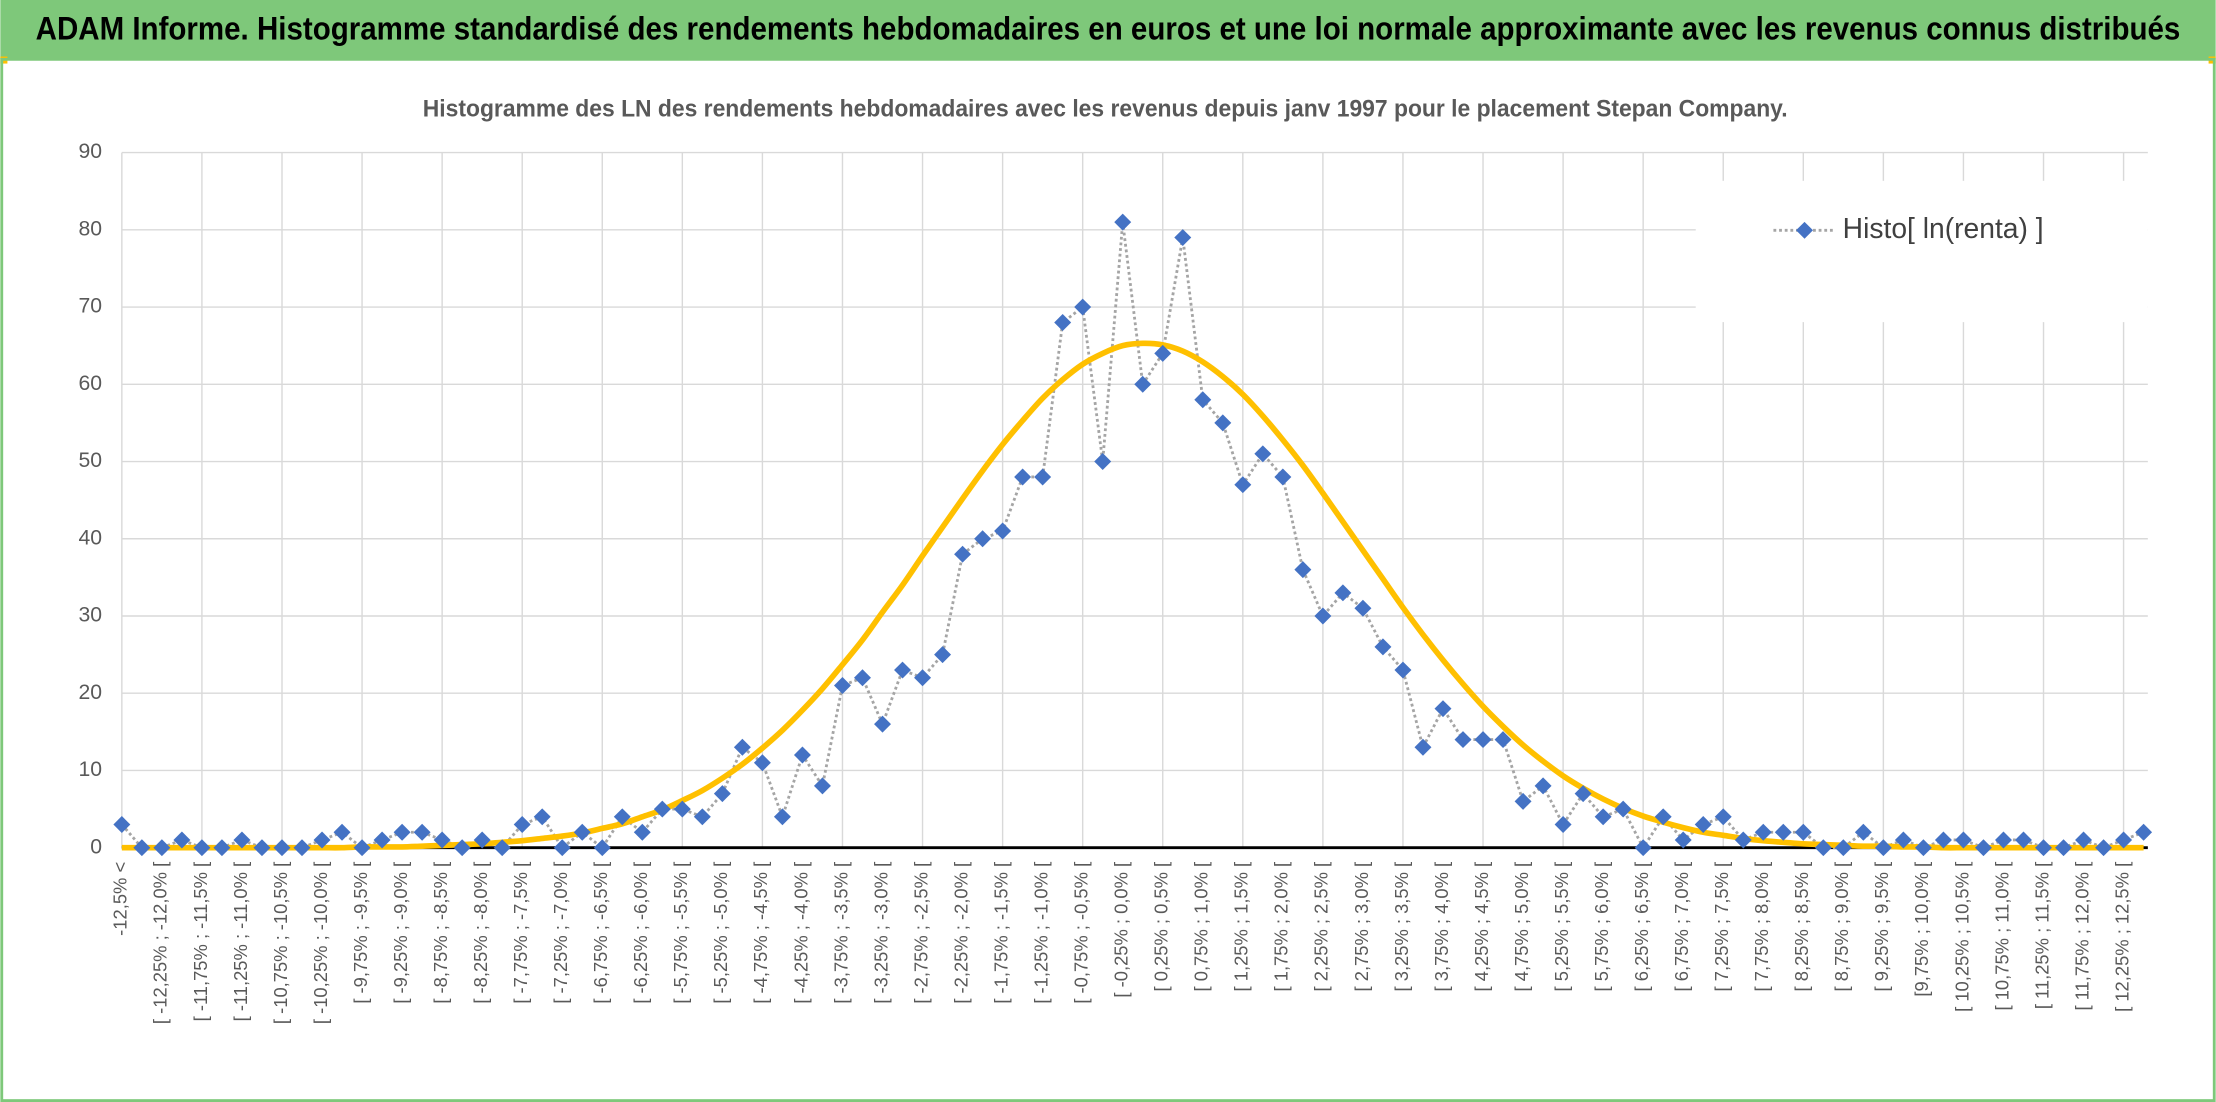  What do you see at coordinates (320, 943) in the screenshot?
I see `x-tick-label: [ -10,25% ; -10,0% [` at bounding box center [320, 943].